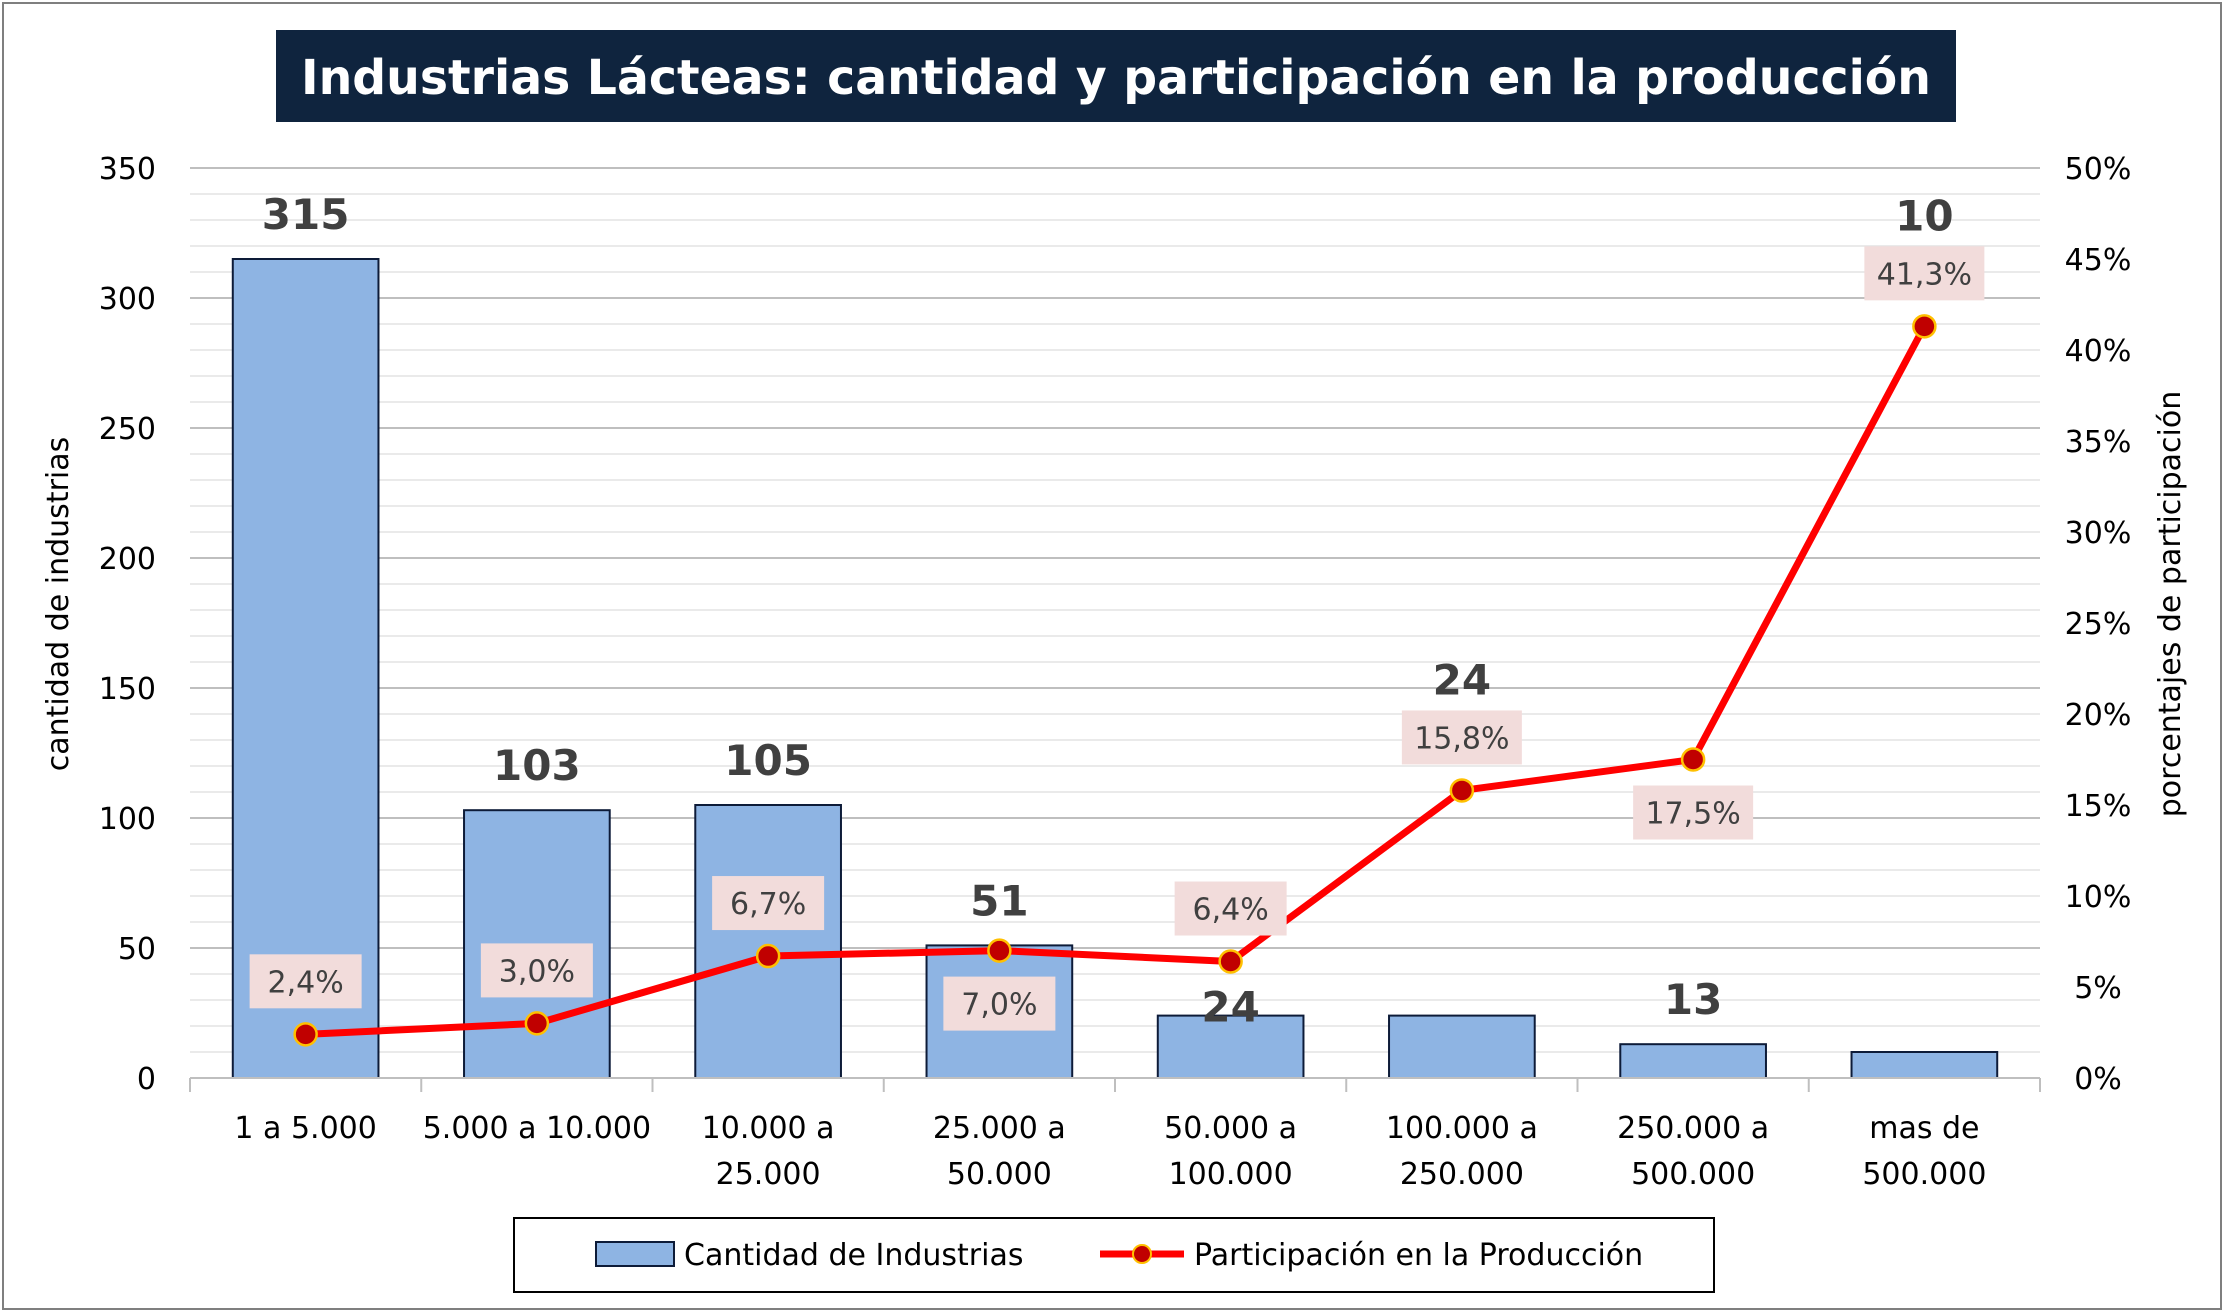 Image resolution: width=2228 pixels, height=1316 pixels. I want to click on y2-tick-label: 20%, so click(2098, 715).